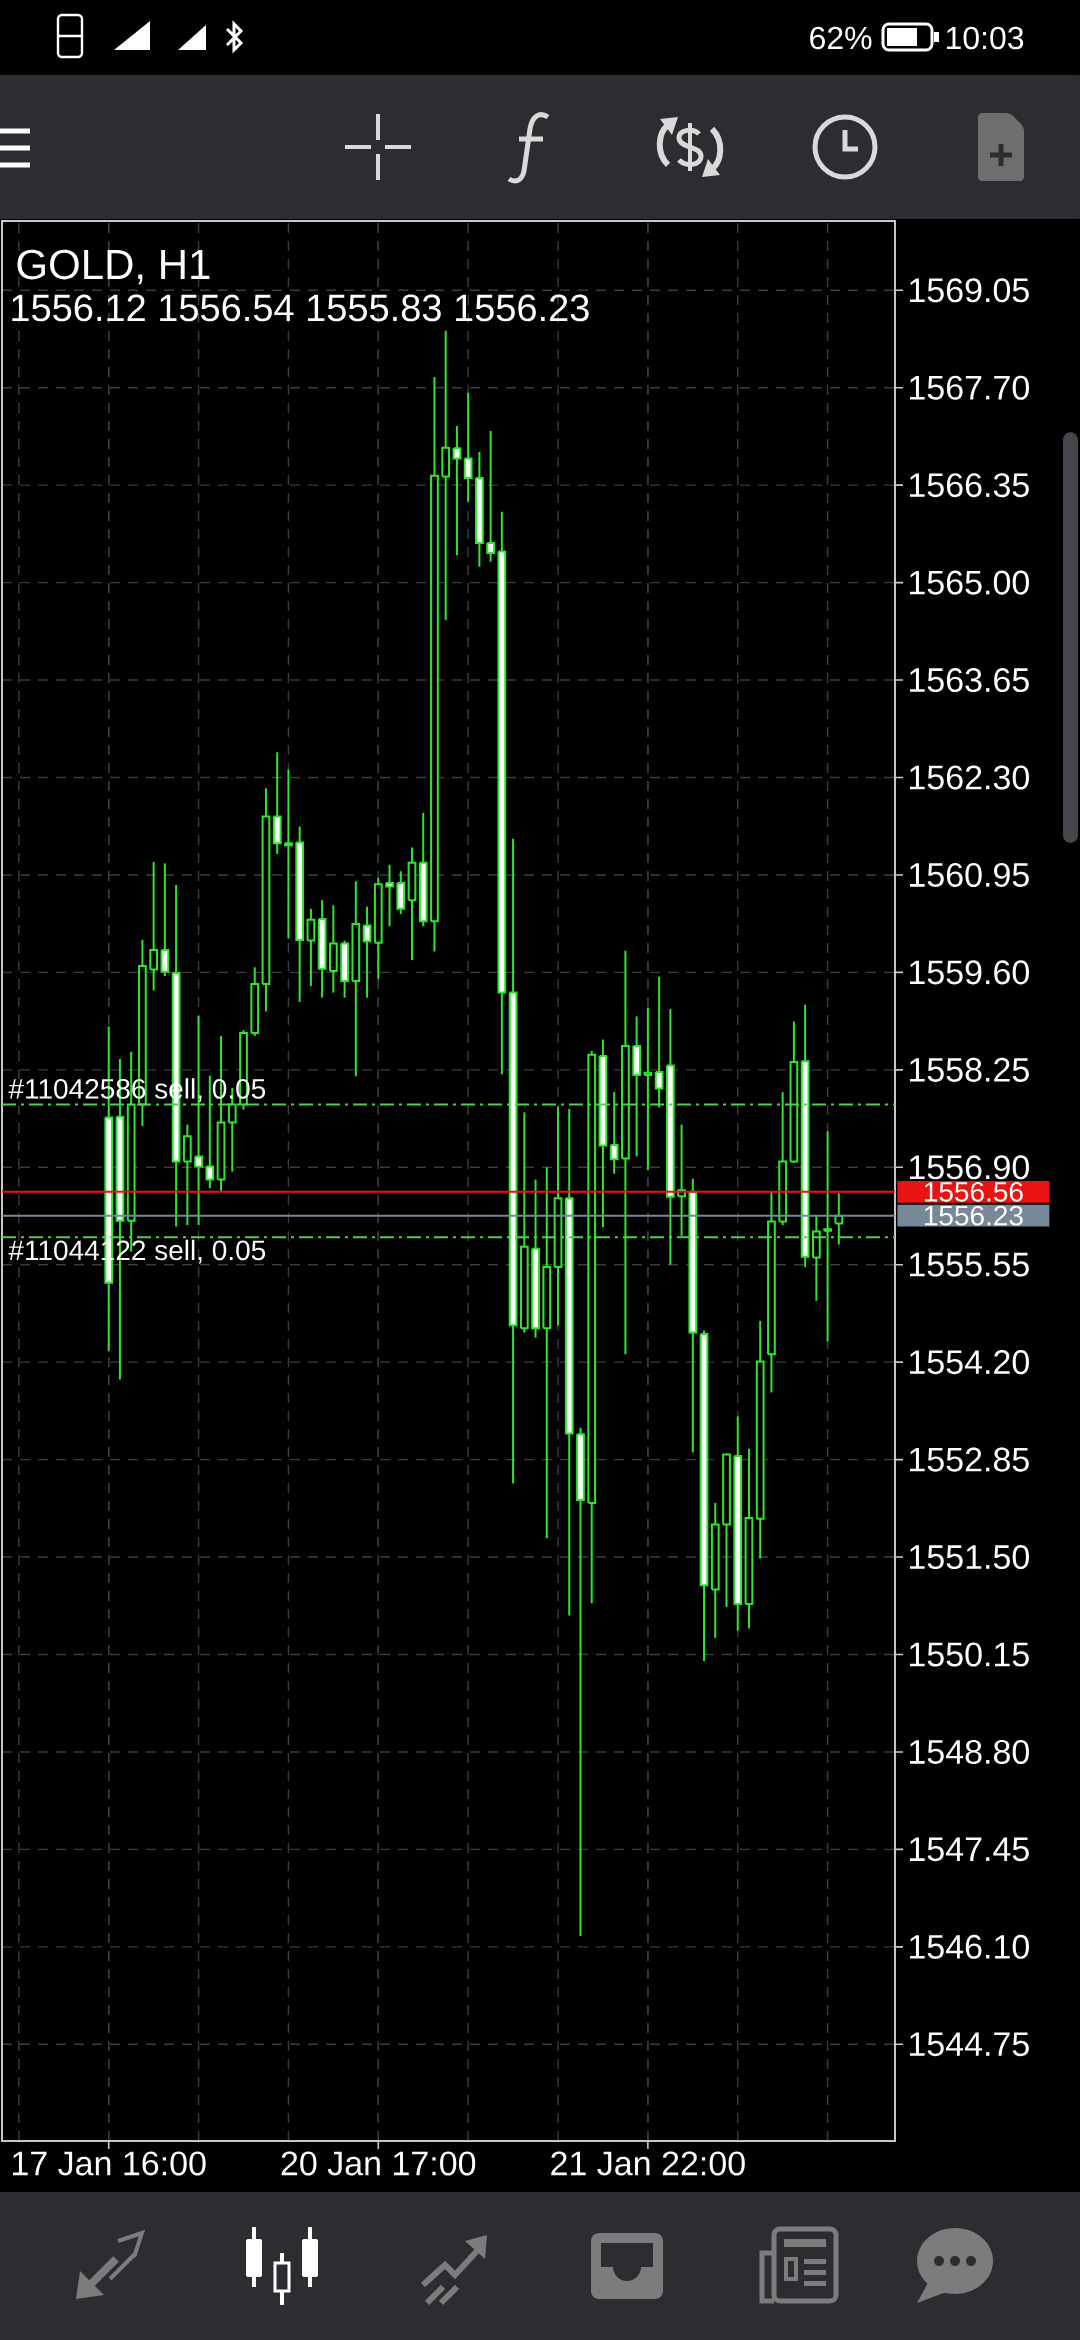 The width and height of the screenshot is (1080, 2340). What do you see at coordinates (969, 1362) in the screenshot?
I see `y-tick-label: 1554.20` at bounding box center [969, 1362].